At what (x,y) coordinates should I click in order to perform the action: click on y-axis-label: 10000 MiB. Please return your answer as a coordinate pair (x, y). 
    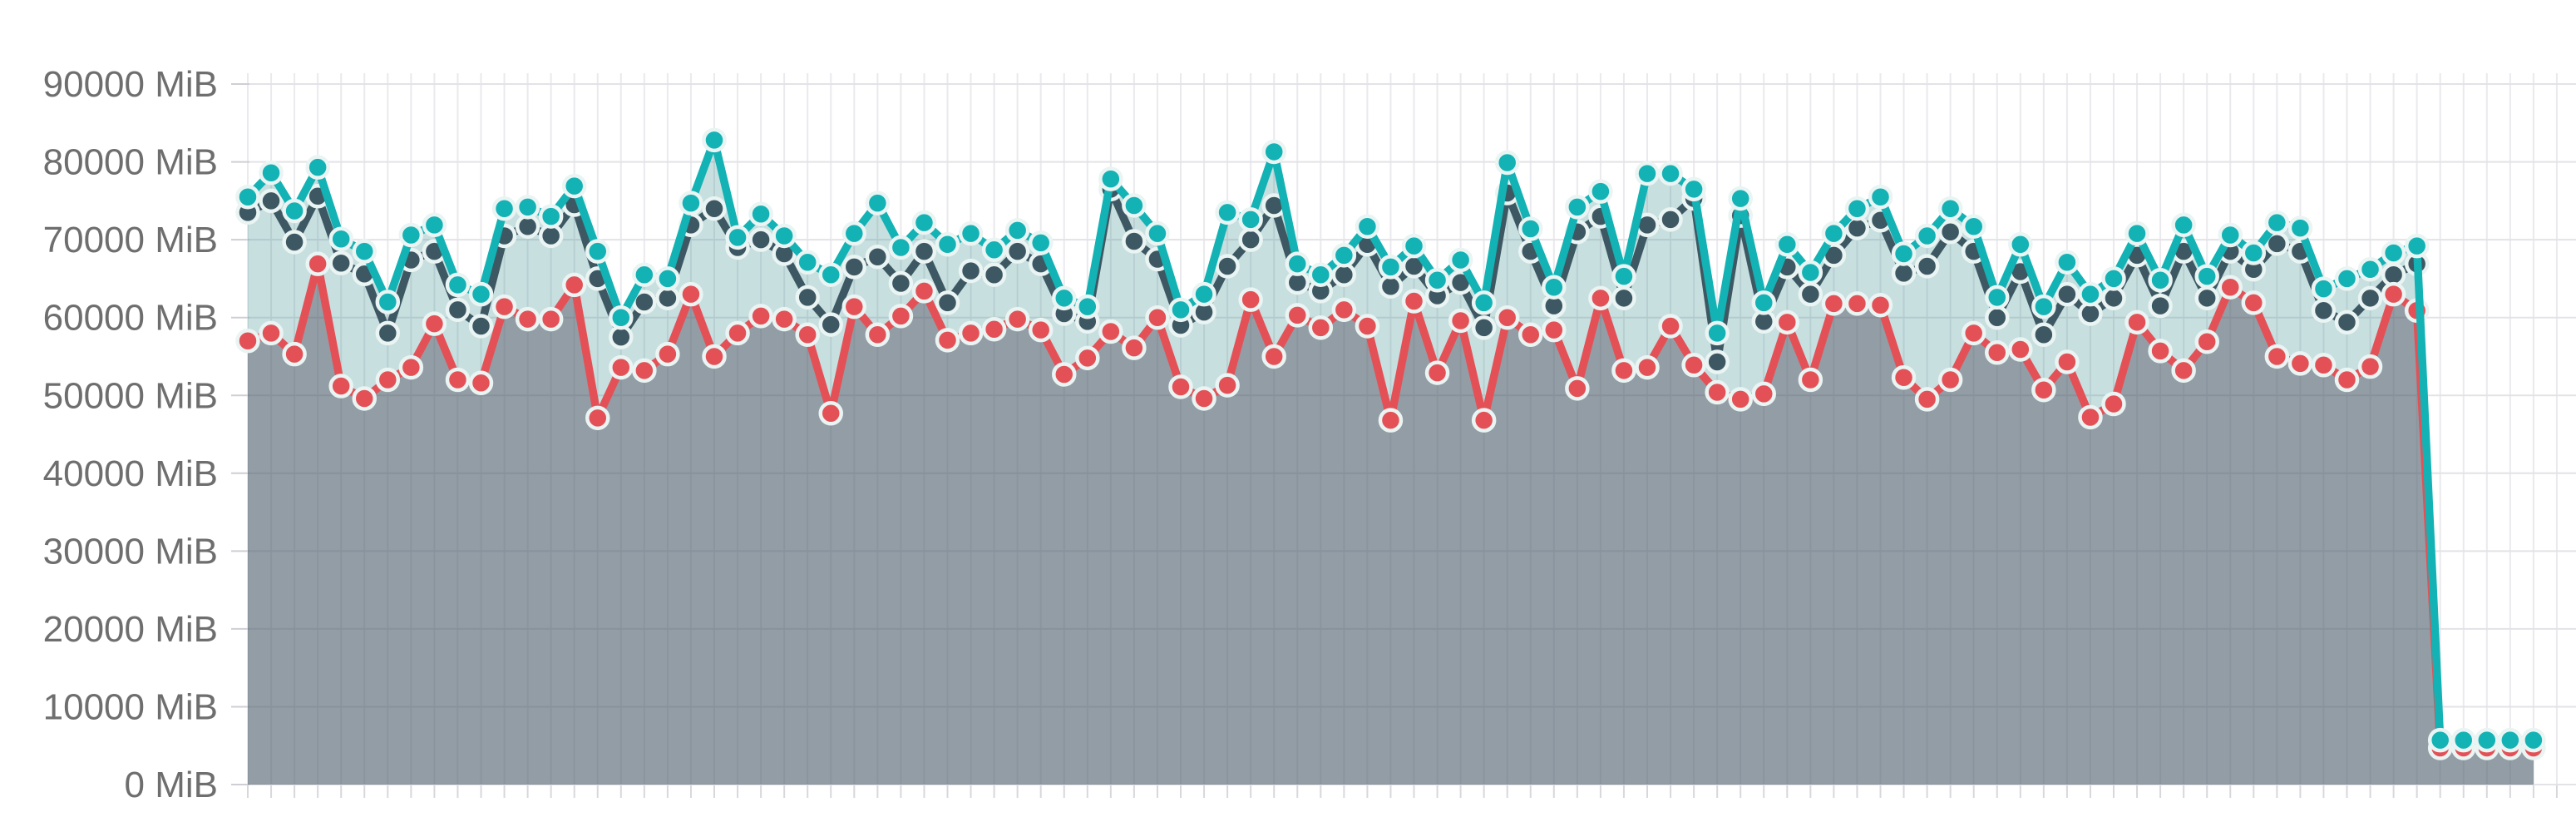
    Looking at the image, I should click on (130, 707).